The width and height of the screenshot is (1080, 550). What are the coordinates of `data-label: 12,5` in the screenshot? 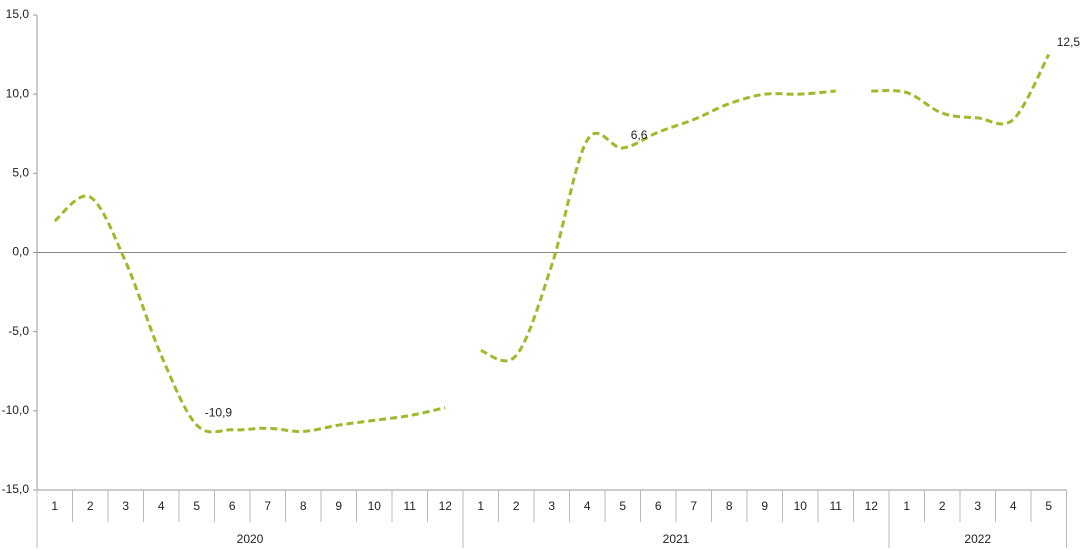 It's located at (1068, 42).